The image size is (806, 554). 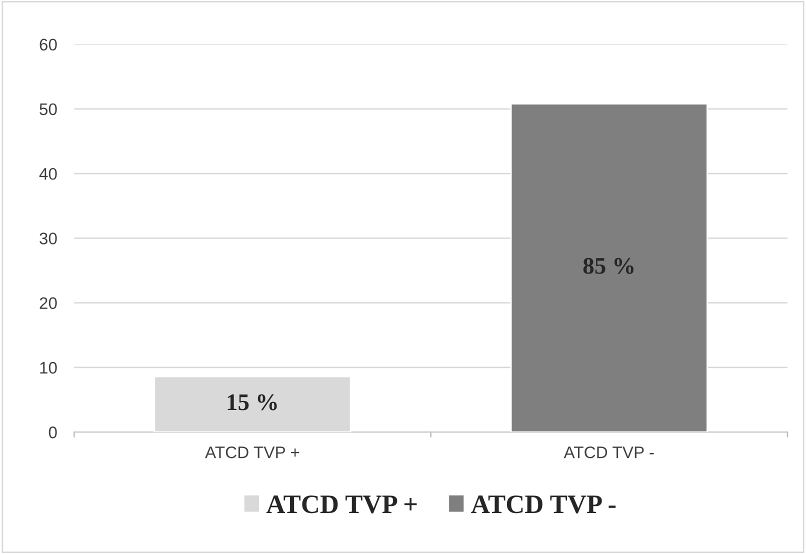 What do you see at coordinates (48, 109) in the screenshot?
I see `y-tick-label: 50` at bounding box center [48, 109].